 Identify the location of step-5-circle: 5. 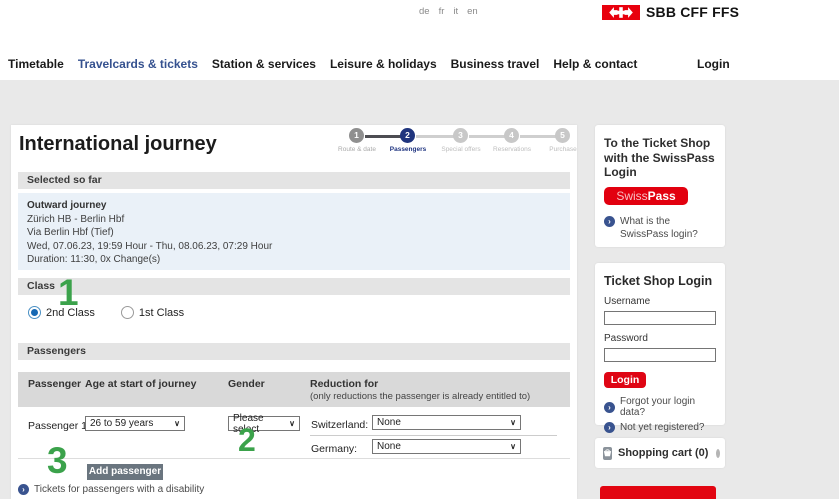
(562, 135).